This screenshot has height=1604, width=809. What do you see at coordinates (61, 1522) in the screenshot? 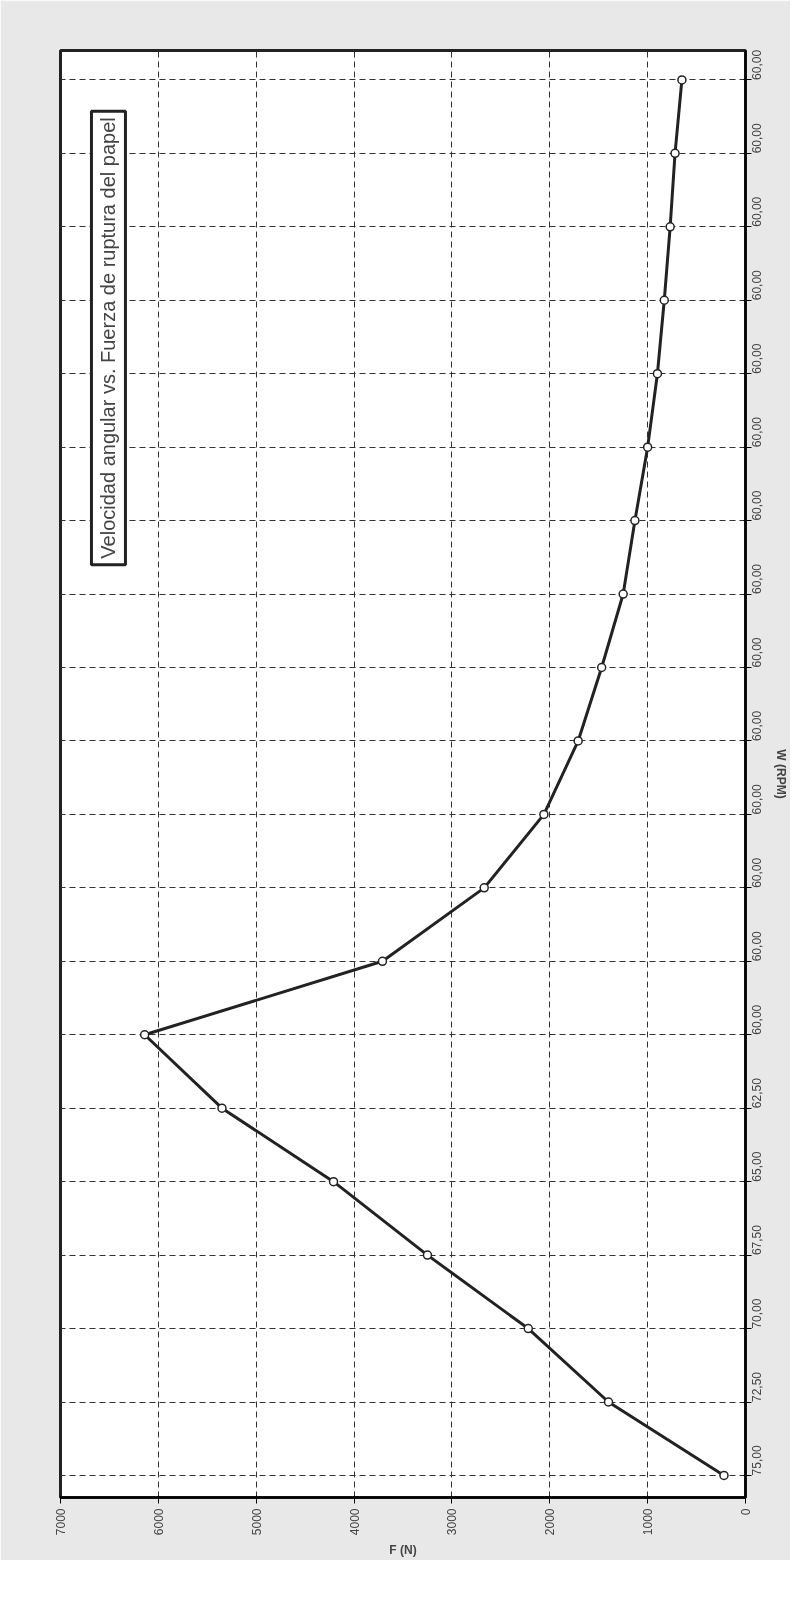
I see `x-tick-label: 7000` at bounding box center [61, 1522].